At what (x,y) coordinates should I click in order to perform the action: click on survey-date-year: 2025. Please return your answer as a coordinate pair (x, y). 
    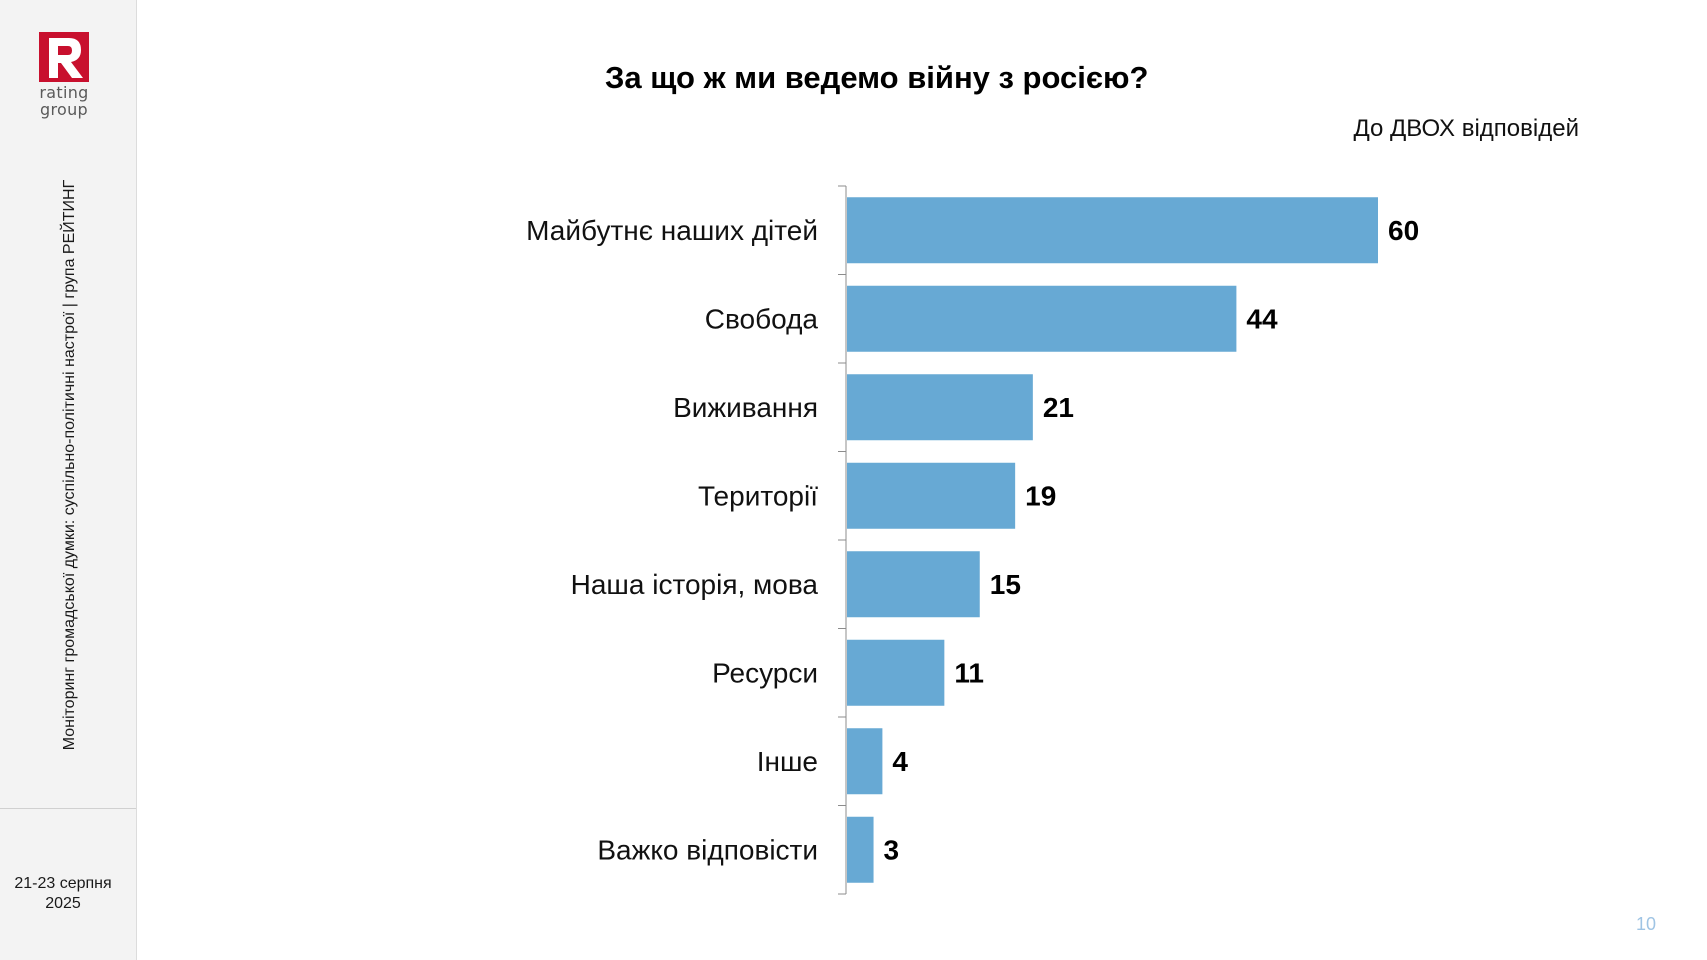
    Looking at the image, I should click on (63, 903).